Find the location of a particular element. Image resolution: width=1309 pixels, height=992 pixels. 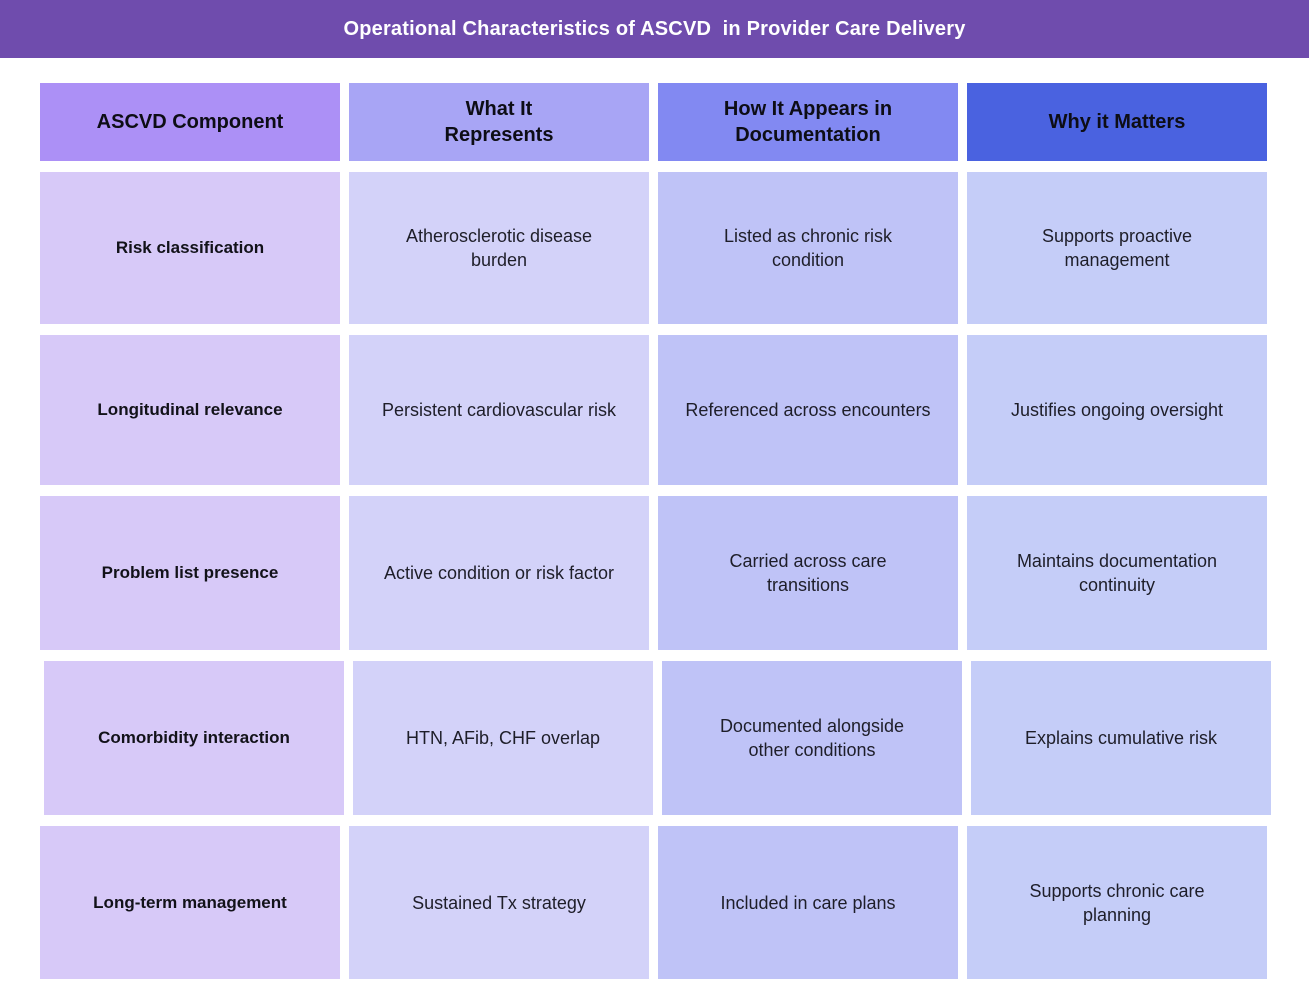

cell-documentation-row-1: Listed as chronic risk condition is located at coordinates (808, 248).